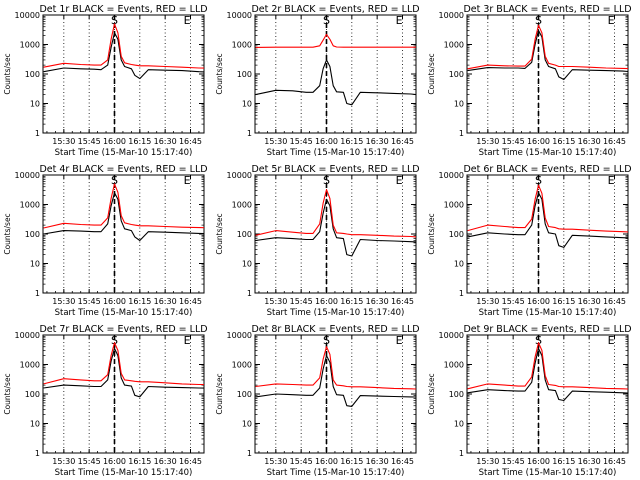 This screenshot has height=480, width=640. What do you see at coordinates (547, 9) in the screenshot?
I see `panel-title: Det 3r BLACK = Events, RED = LLD` at bounding box center [547, 9].